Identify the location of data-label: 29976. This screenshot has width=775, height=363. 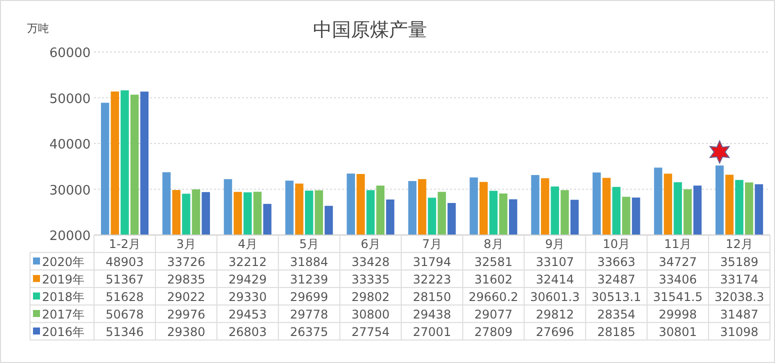
(186, 315).